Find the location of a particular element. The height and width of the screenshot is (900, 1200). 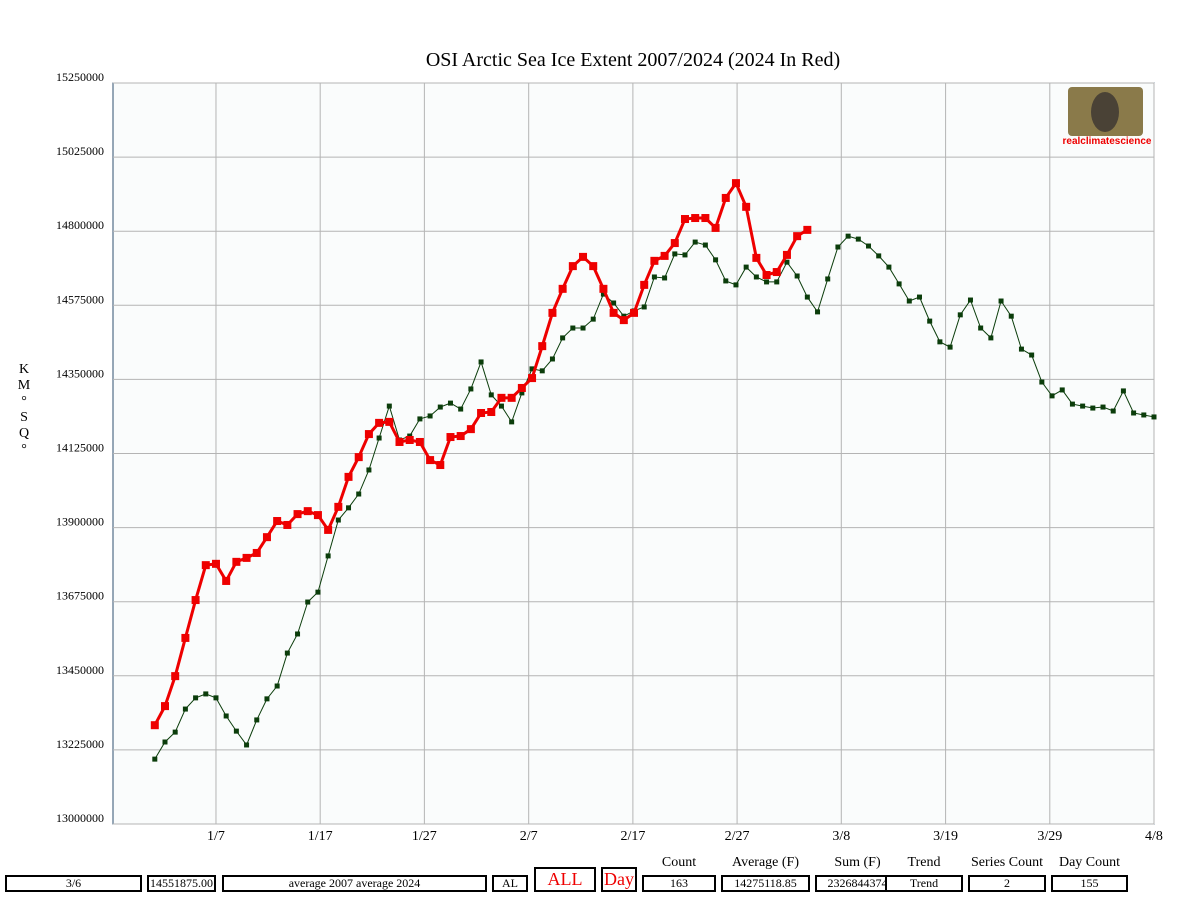

input-field: 14551875.00 is located at coordinates (181, 883).